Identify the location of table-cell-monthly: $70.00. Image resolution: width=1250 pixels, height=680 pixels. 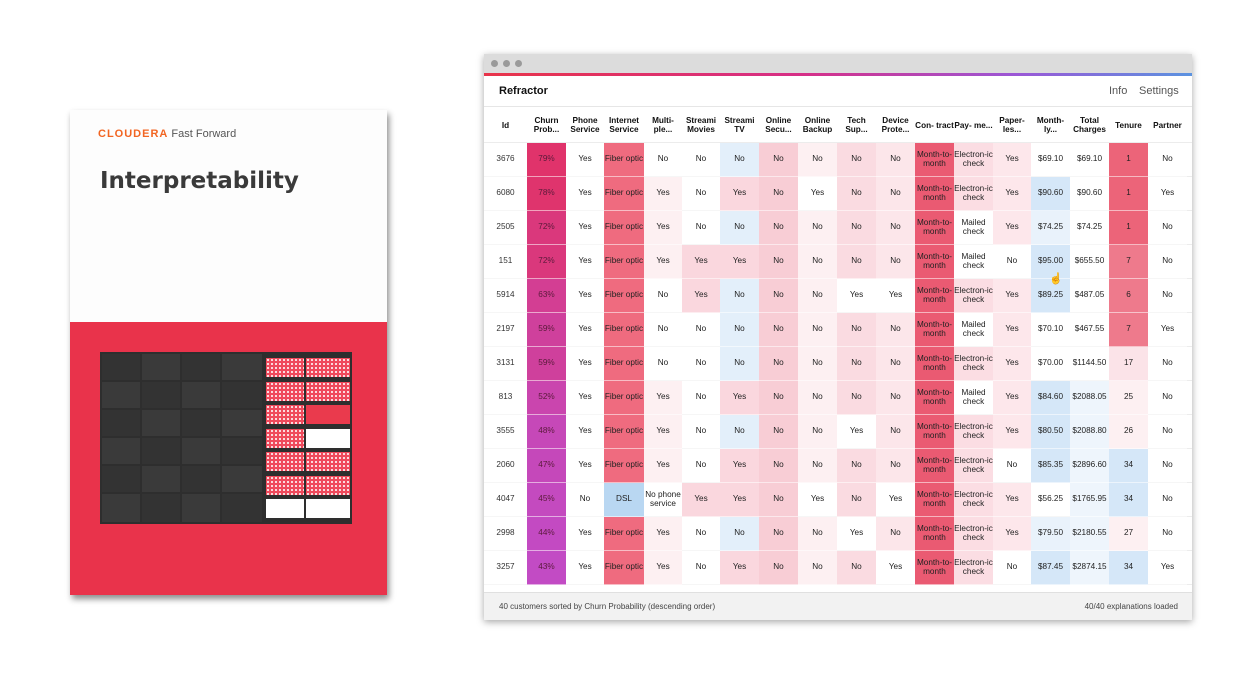
(1050, 364).